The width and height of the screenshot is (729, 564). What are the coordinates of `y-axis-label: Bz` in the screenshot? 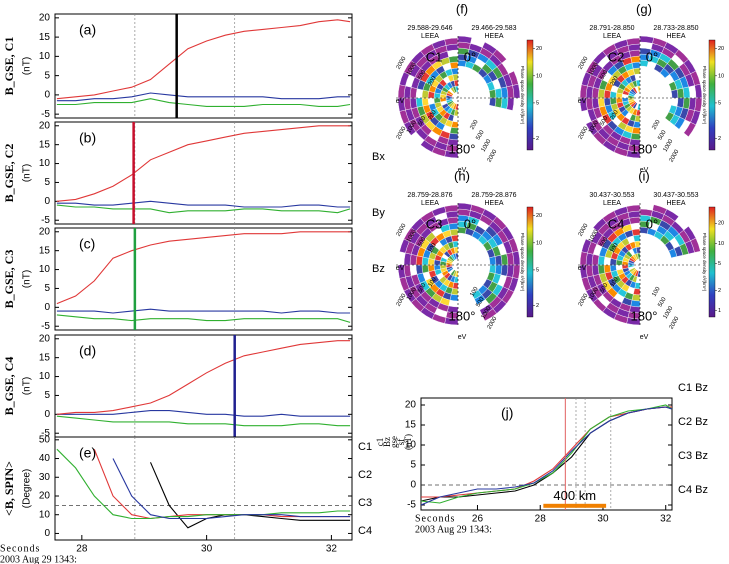 It's located at (387, 442).